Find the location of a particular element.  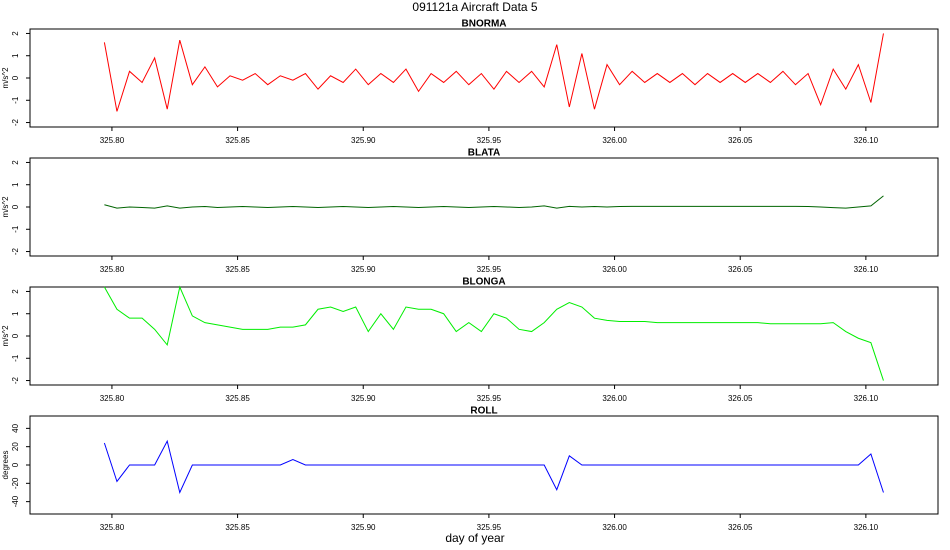

y-tick-label: -40 is located at coordinates (15, 501).